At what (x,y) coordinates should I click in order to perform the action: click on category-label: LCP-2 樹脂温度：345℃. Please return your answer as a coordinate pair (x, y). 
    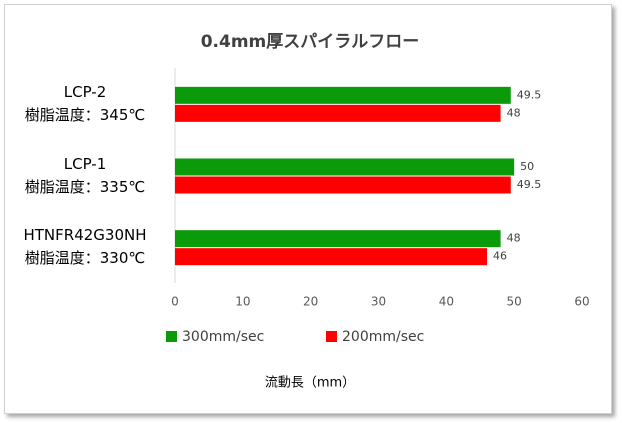
    Looking at the image, I should click on (85, 103).